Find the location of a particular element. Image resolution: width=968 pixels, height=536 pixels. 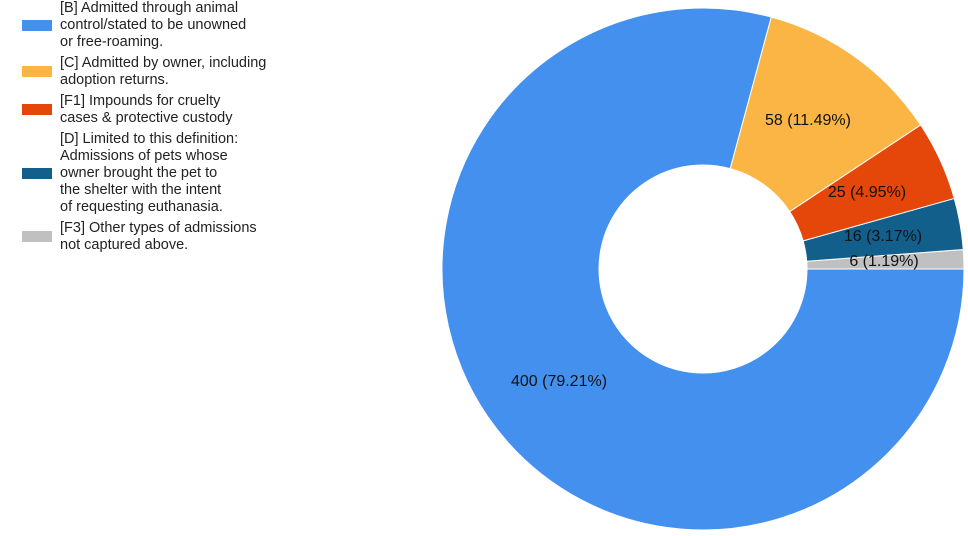

legend-swatch-d is located at coordinates (37, 173).